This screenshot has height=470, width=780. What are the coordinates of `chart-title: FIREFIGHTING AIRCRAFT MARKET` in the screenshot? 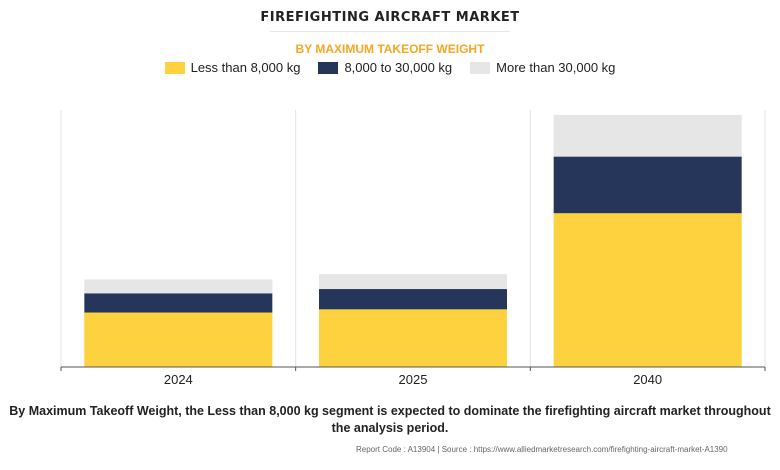 It's located at (390, 17).